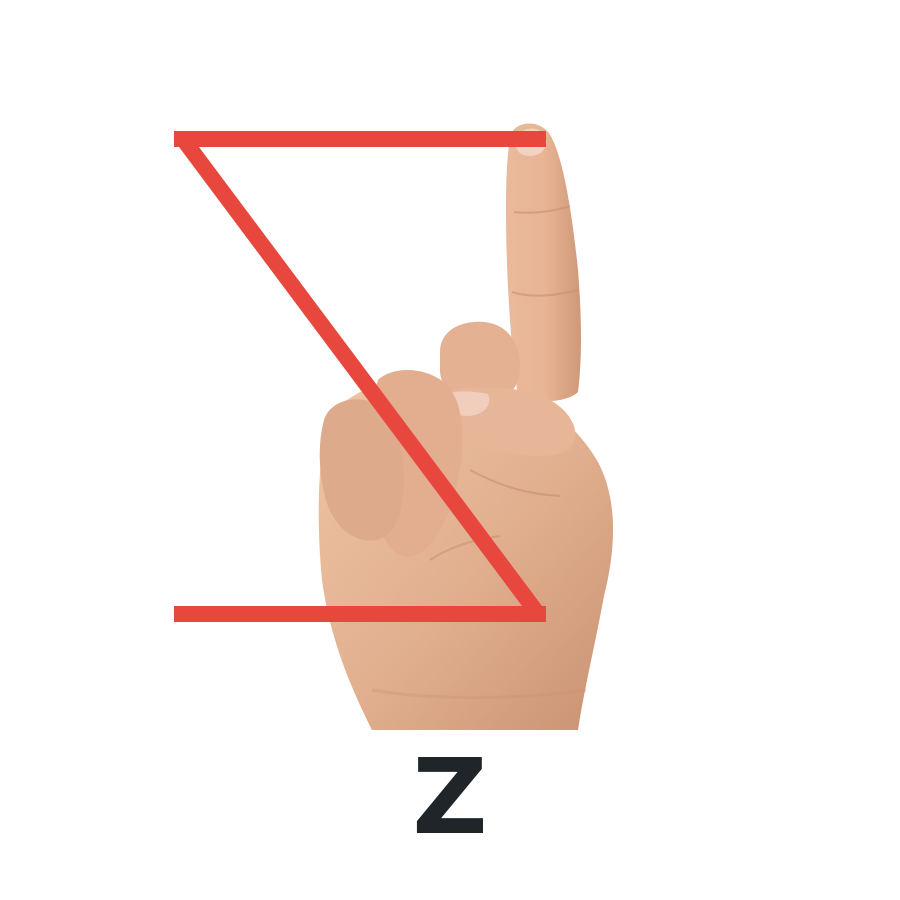 Image resolution: width=900 pixels, height=900 pixels. What do you see at coordinates (543, 262) in the screenshot?
I see `index-finger` at bounding box center [543, 262].